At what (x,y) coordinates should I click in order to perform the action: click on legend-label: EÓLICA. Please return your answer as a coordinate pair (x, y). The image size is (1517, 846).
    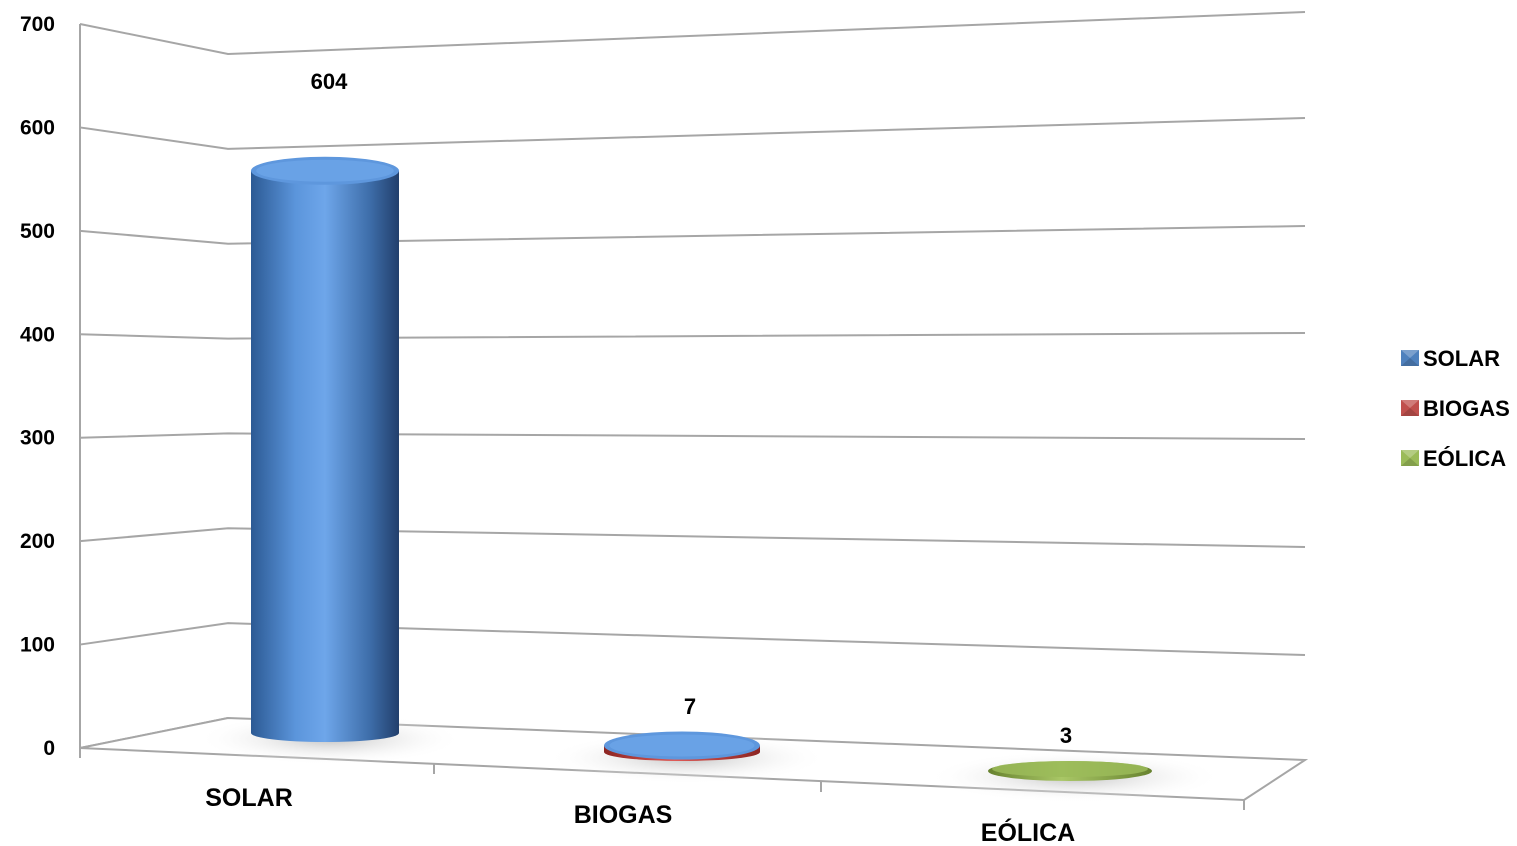
    Looking at the image, I should click on (1464, 458).